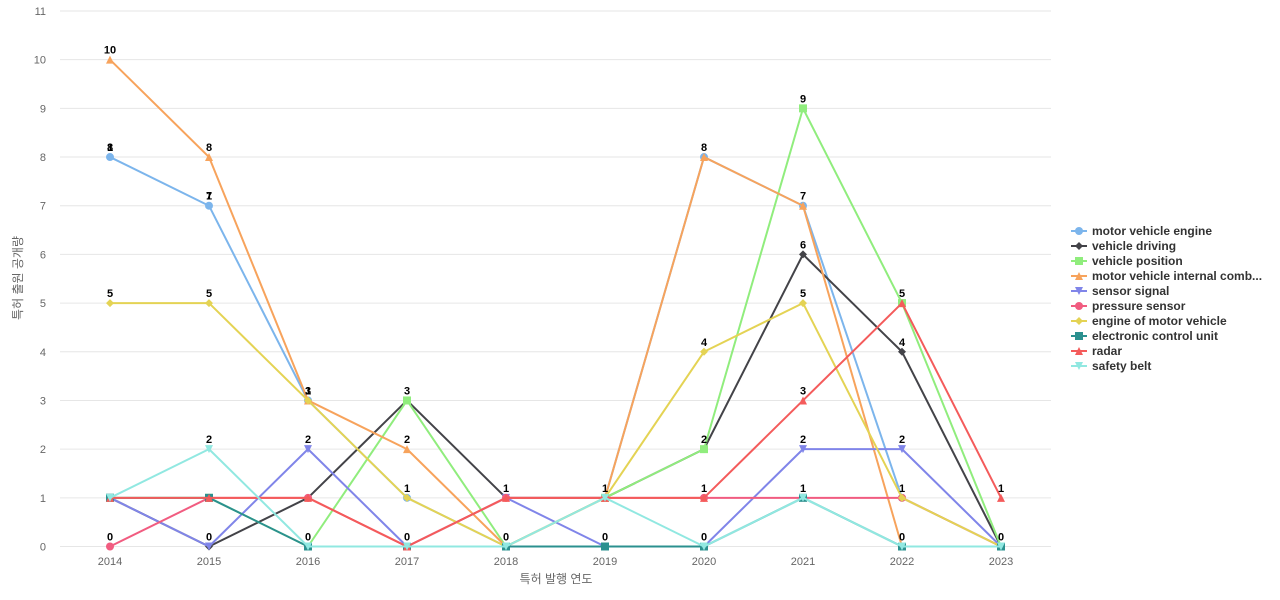  I want to click on data-label: 4, so click(902, 343).